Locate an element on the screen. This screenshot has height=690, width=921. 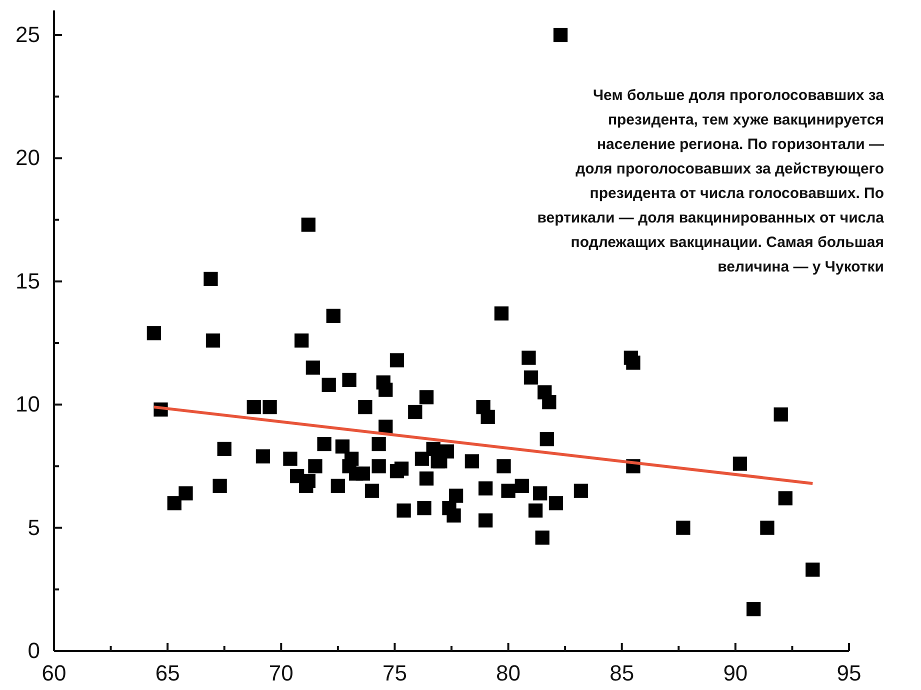
x-tick-label: 65 is located at coordinates (167, 673).